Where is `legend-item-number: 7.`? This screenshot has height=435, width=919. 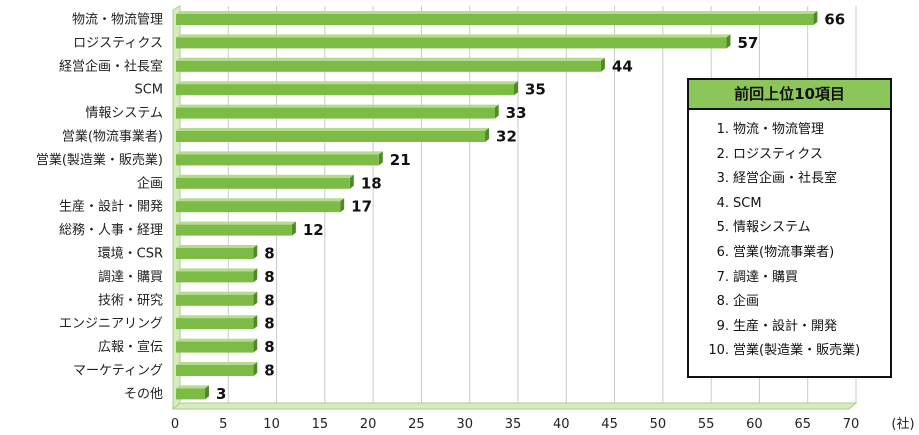 legend-item-number: 7. is located at coordinates (722, 277).